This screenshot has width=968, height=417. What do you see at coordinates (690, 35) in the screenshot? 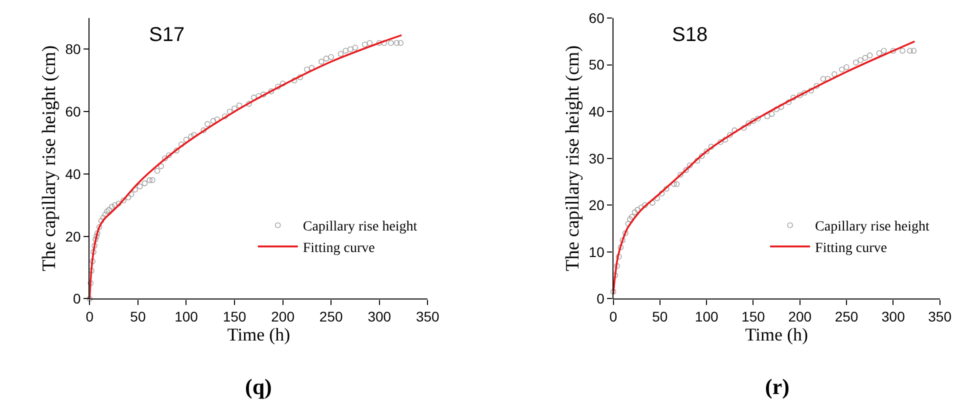
I see `annotation: S18` at bounding box center [690, 35].